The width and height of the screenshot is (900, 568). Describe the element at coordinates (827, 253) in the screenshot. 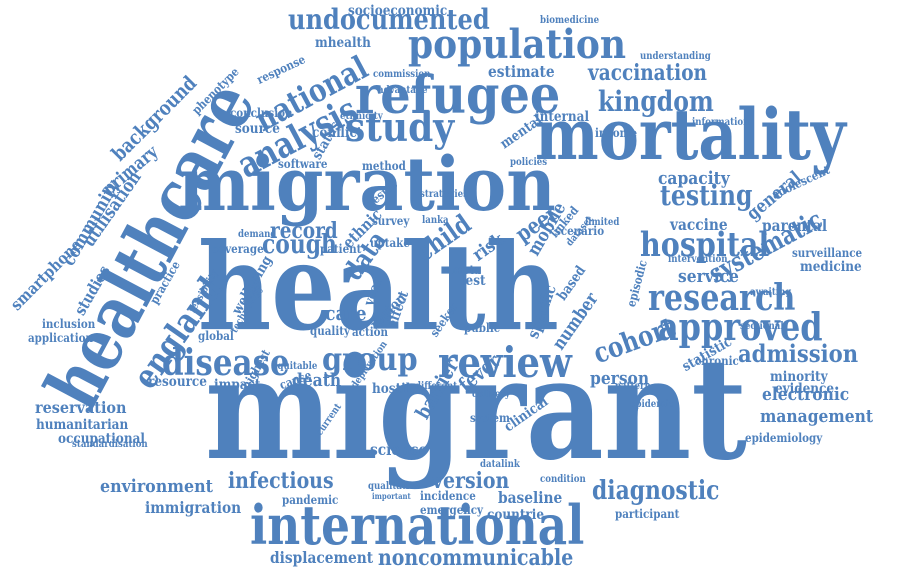

I see `word-surveillance: surveillance` at that location.